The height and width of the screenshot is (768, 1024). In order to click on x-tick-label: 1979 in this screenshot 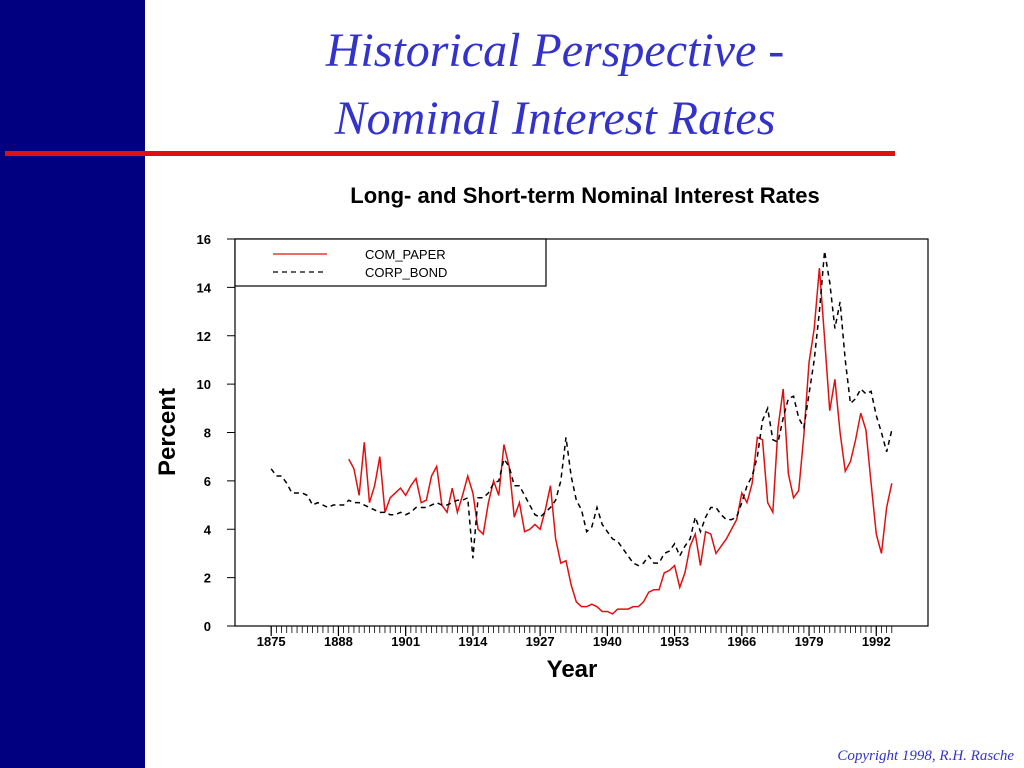, I will do `click(809, 641)`.